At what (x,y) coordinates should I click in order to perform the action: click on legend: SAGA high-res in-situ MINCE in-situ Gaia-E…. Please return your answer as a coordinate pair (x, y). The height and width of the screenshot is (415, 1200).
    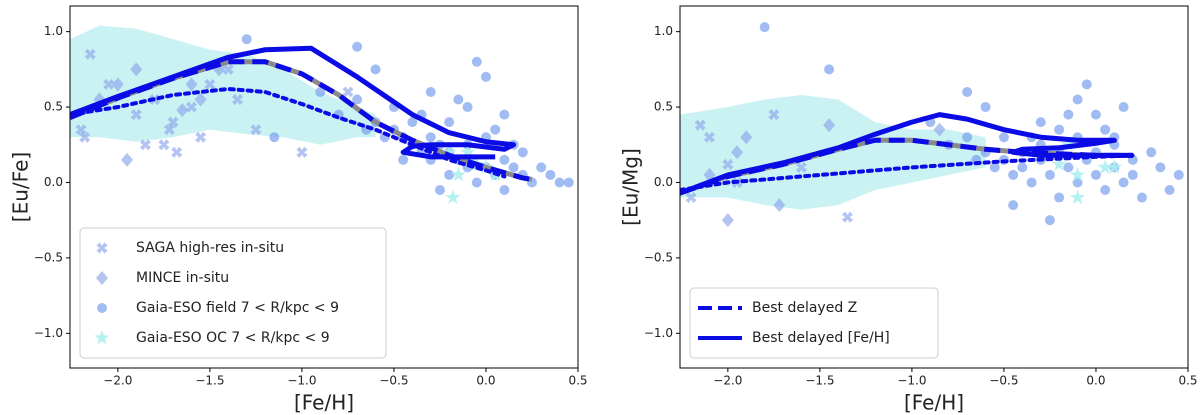
    Looking at the image, I should click on (233, 293).